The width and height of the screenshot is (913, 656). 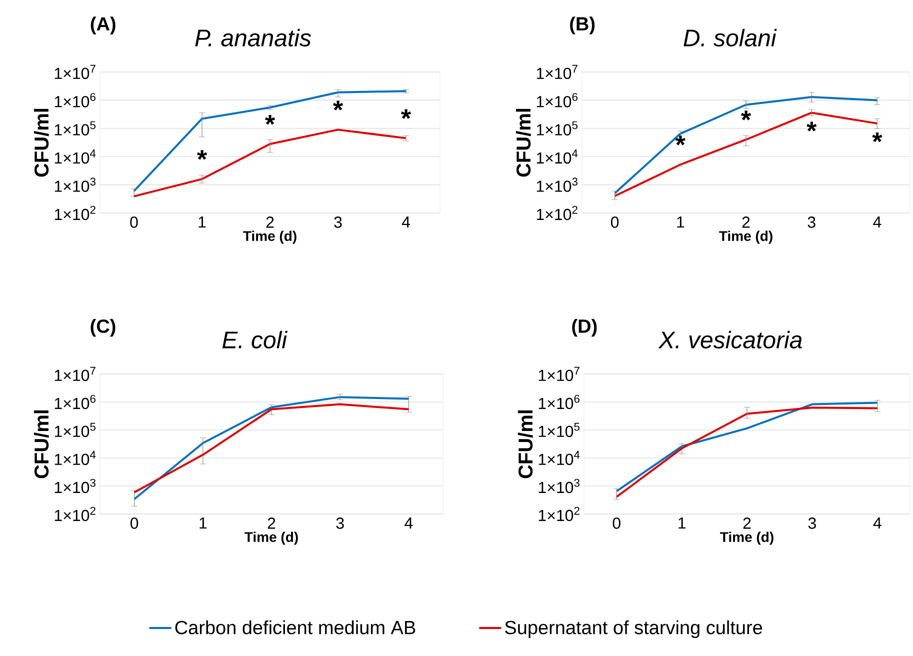 What do you see at coordinates (730, 339) in the screenshot?
I see `chart-title: X. vesicatoria` at bounding box center [730, 339].